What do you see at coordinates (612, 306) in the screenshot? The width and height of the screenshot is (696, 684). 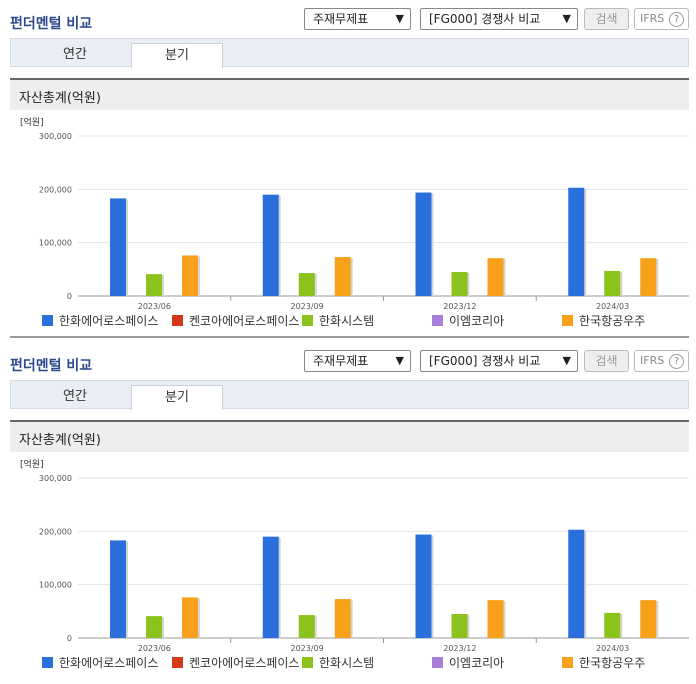 I see `x-tick-label: 2024/03` at bounding box center [612, 306].